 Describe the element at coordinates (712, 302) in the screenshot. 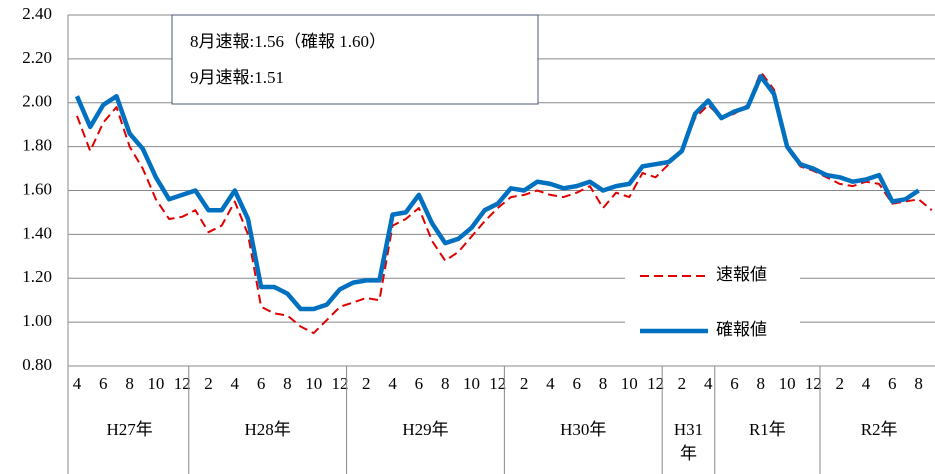

I see `legend-box` at that location.